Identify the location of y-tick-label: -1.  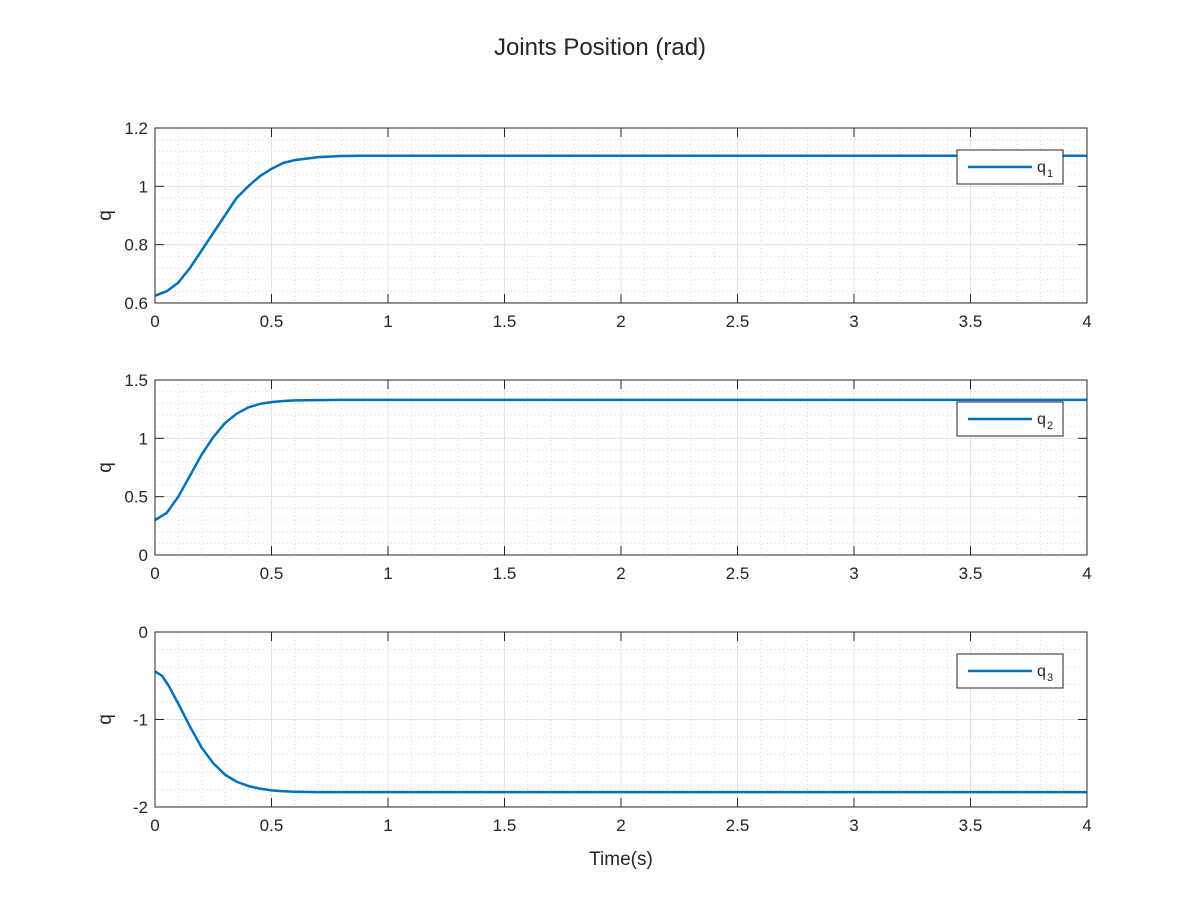
(140, 720).